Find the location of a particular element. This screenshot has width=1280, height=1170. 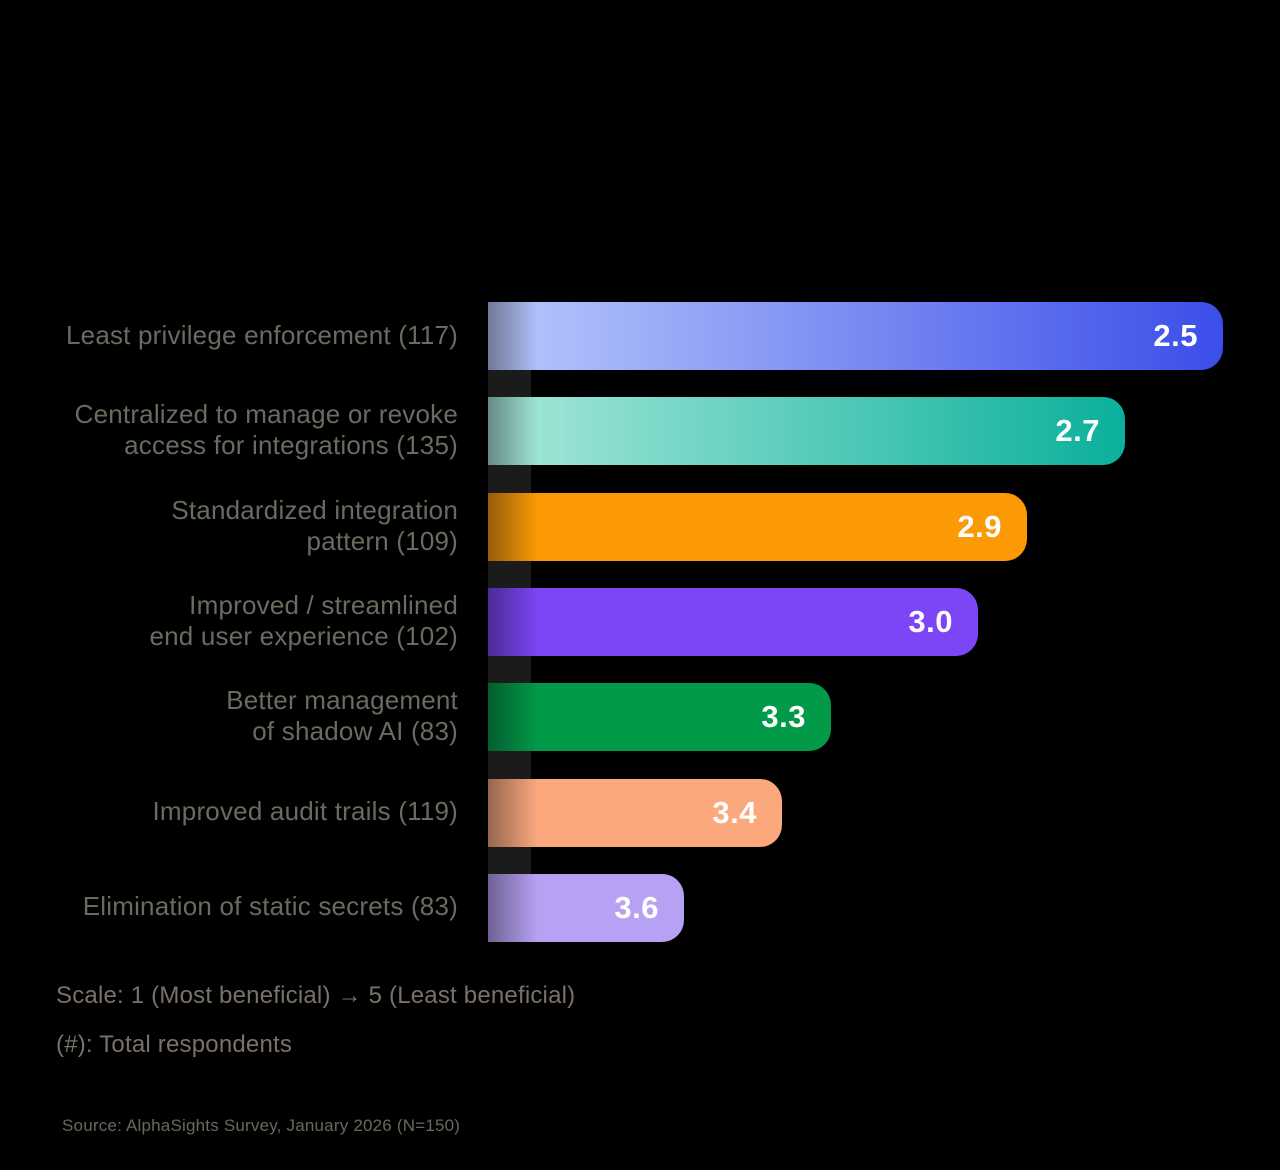

bar-category-label-line: Standardized integration is located at coordinates (314, 509).